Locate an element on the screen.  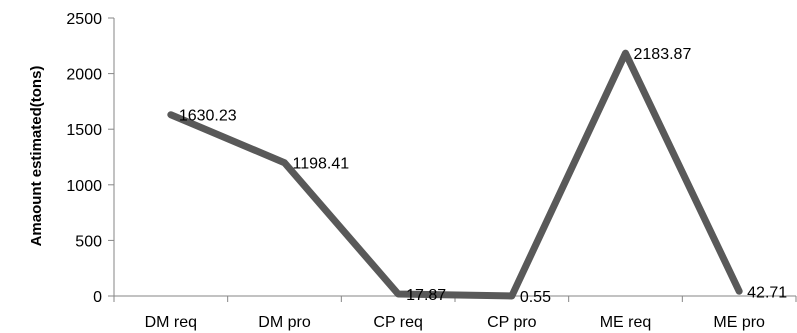
data-label: 1198.41 is located at coordinates (321, 164).